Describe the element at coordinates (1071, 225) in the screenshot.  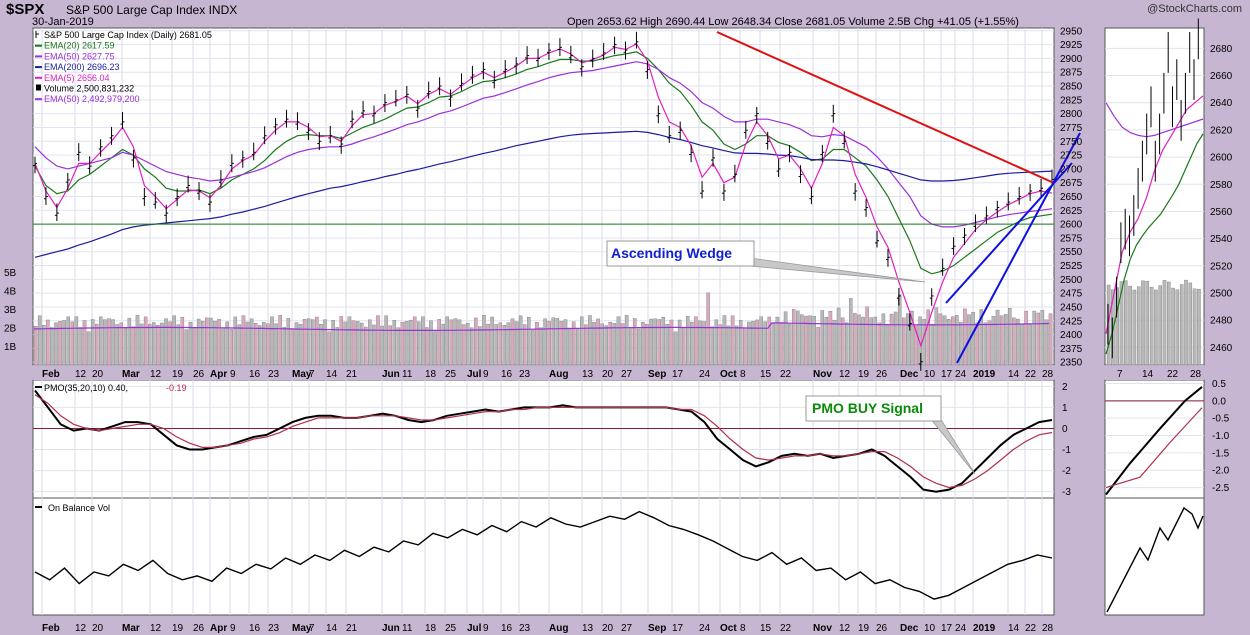
I see `price-tick-label: 2600` at that location.